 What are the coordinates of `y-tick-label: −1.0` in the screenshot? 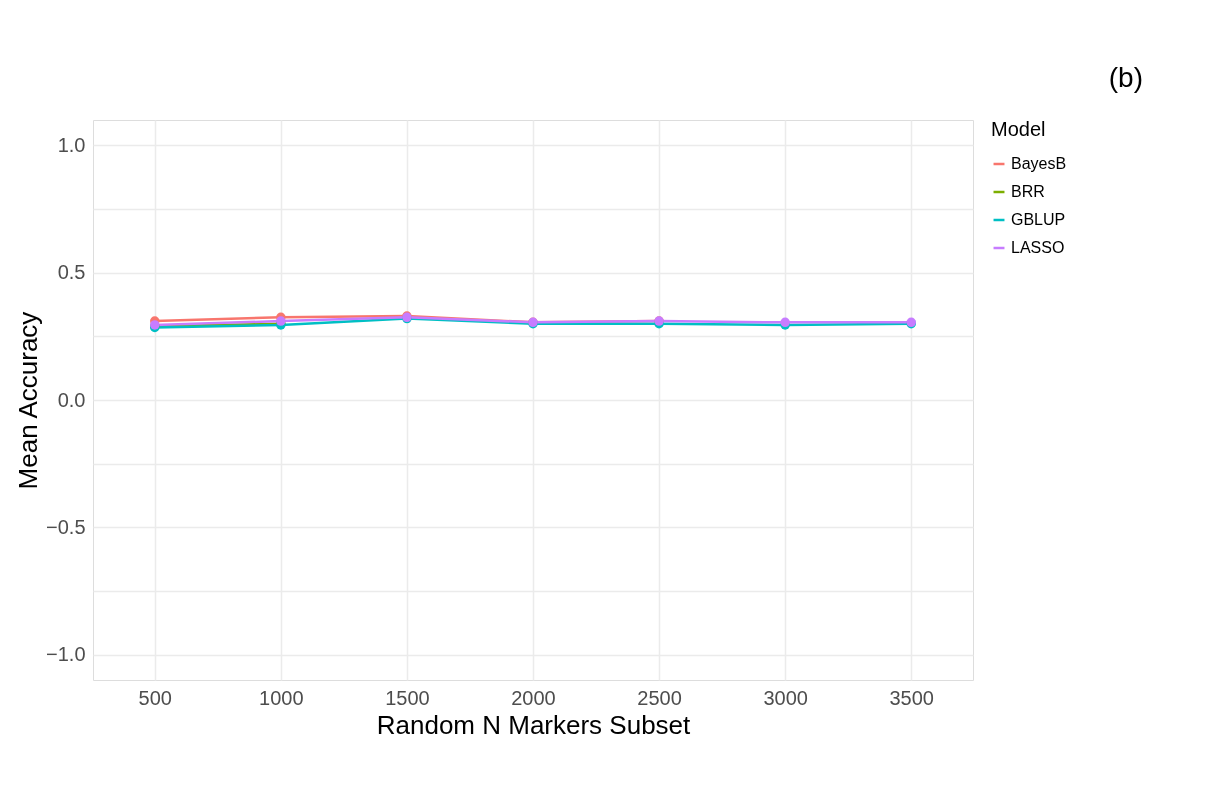 It's located at (66, 654).